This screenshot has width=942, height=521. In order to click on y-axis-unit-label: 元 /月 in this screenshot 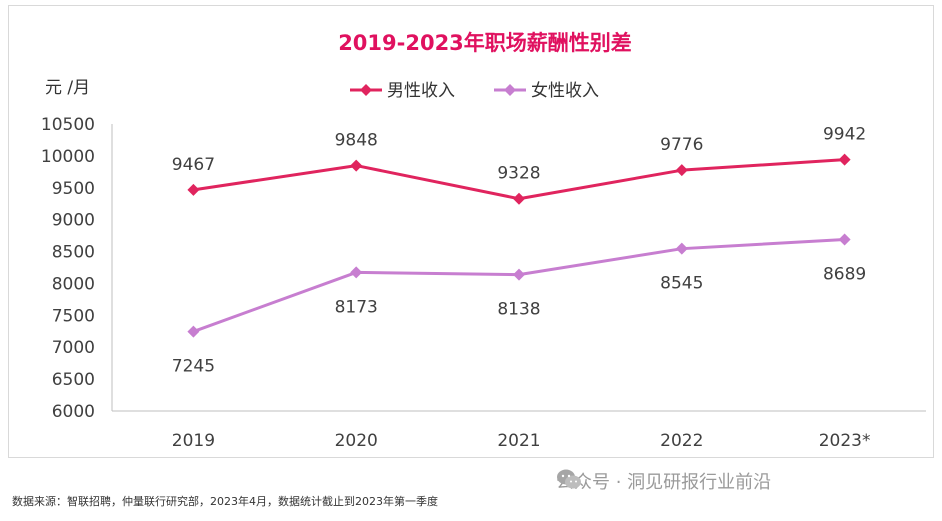, I will do `click(67, 88)`.